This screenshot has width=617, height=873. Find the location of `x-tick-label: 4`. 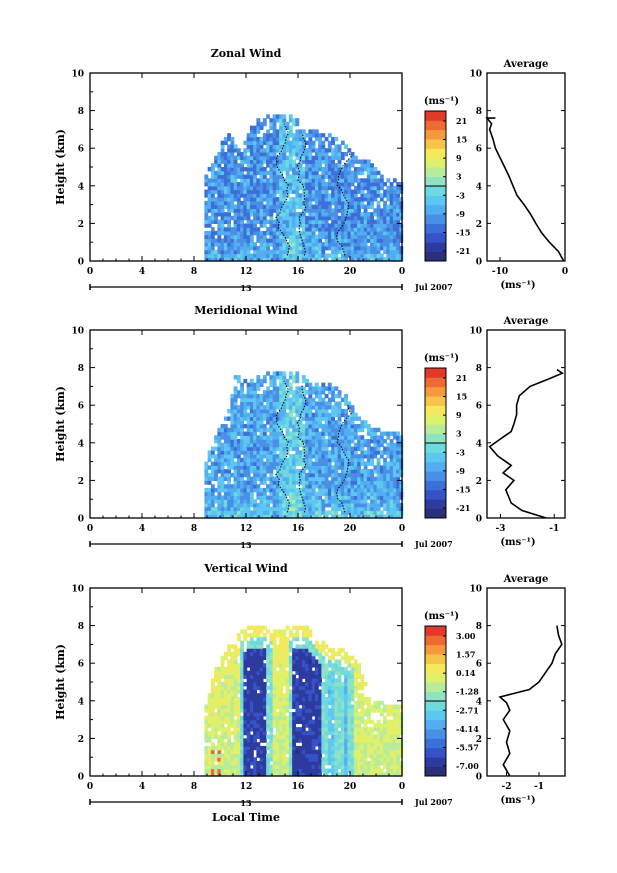

x-tick-label: 4 is located at coordinates (142, 272).